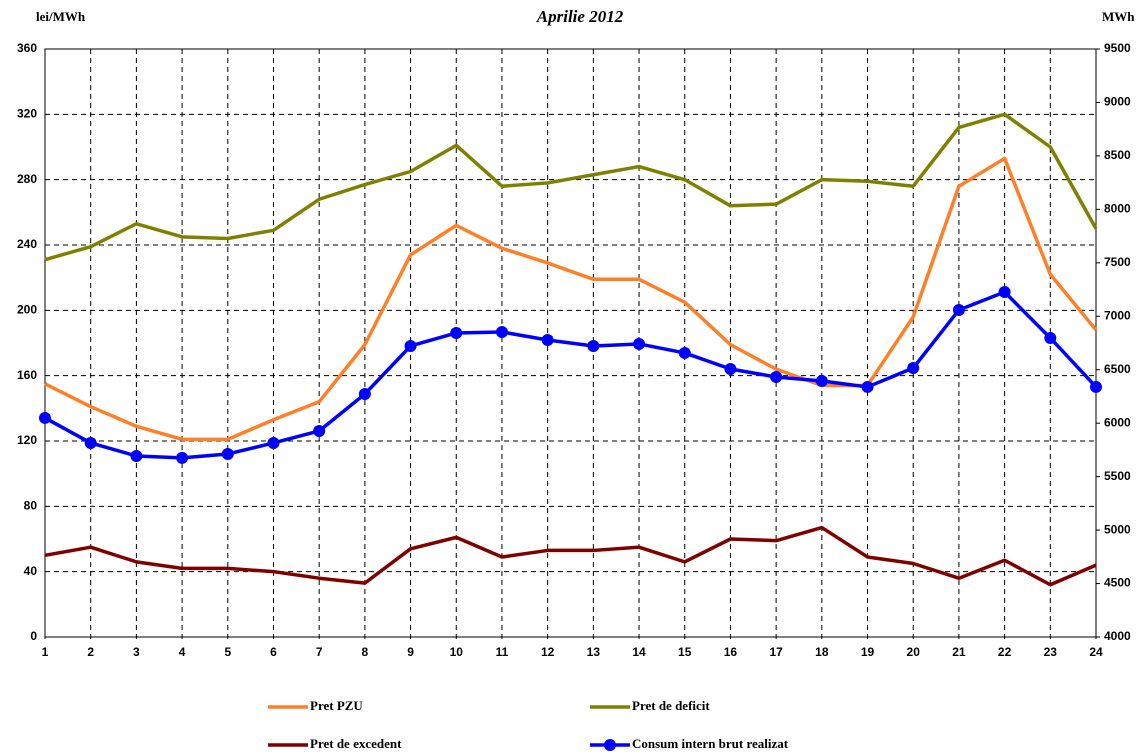 This screenshot has height=754, width=1142. Describe the element at coordinates (570, 556) in the screenshot. I see `series-line` at that location.